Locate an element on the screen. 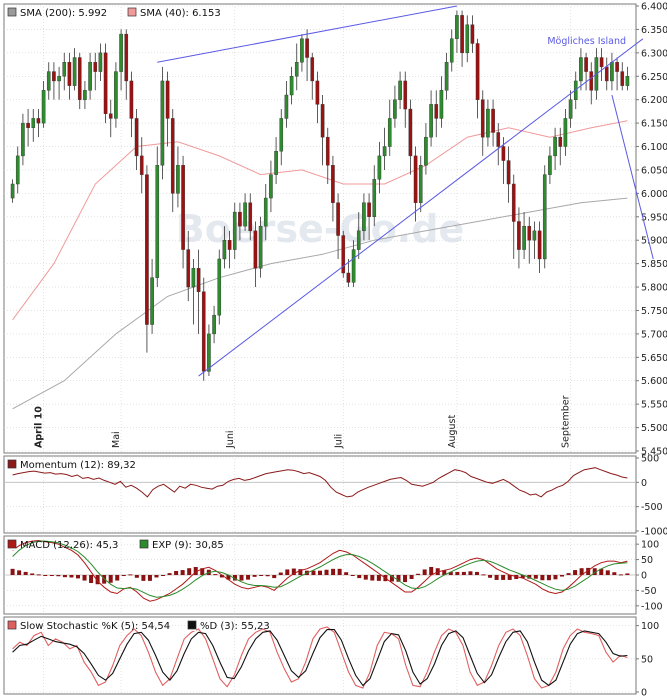 This screenshot has width=667, height=699. month-label: September is located at coordinates (566, 421).